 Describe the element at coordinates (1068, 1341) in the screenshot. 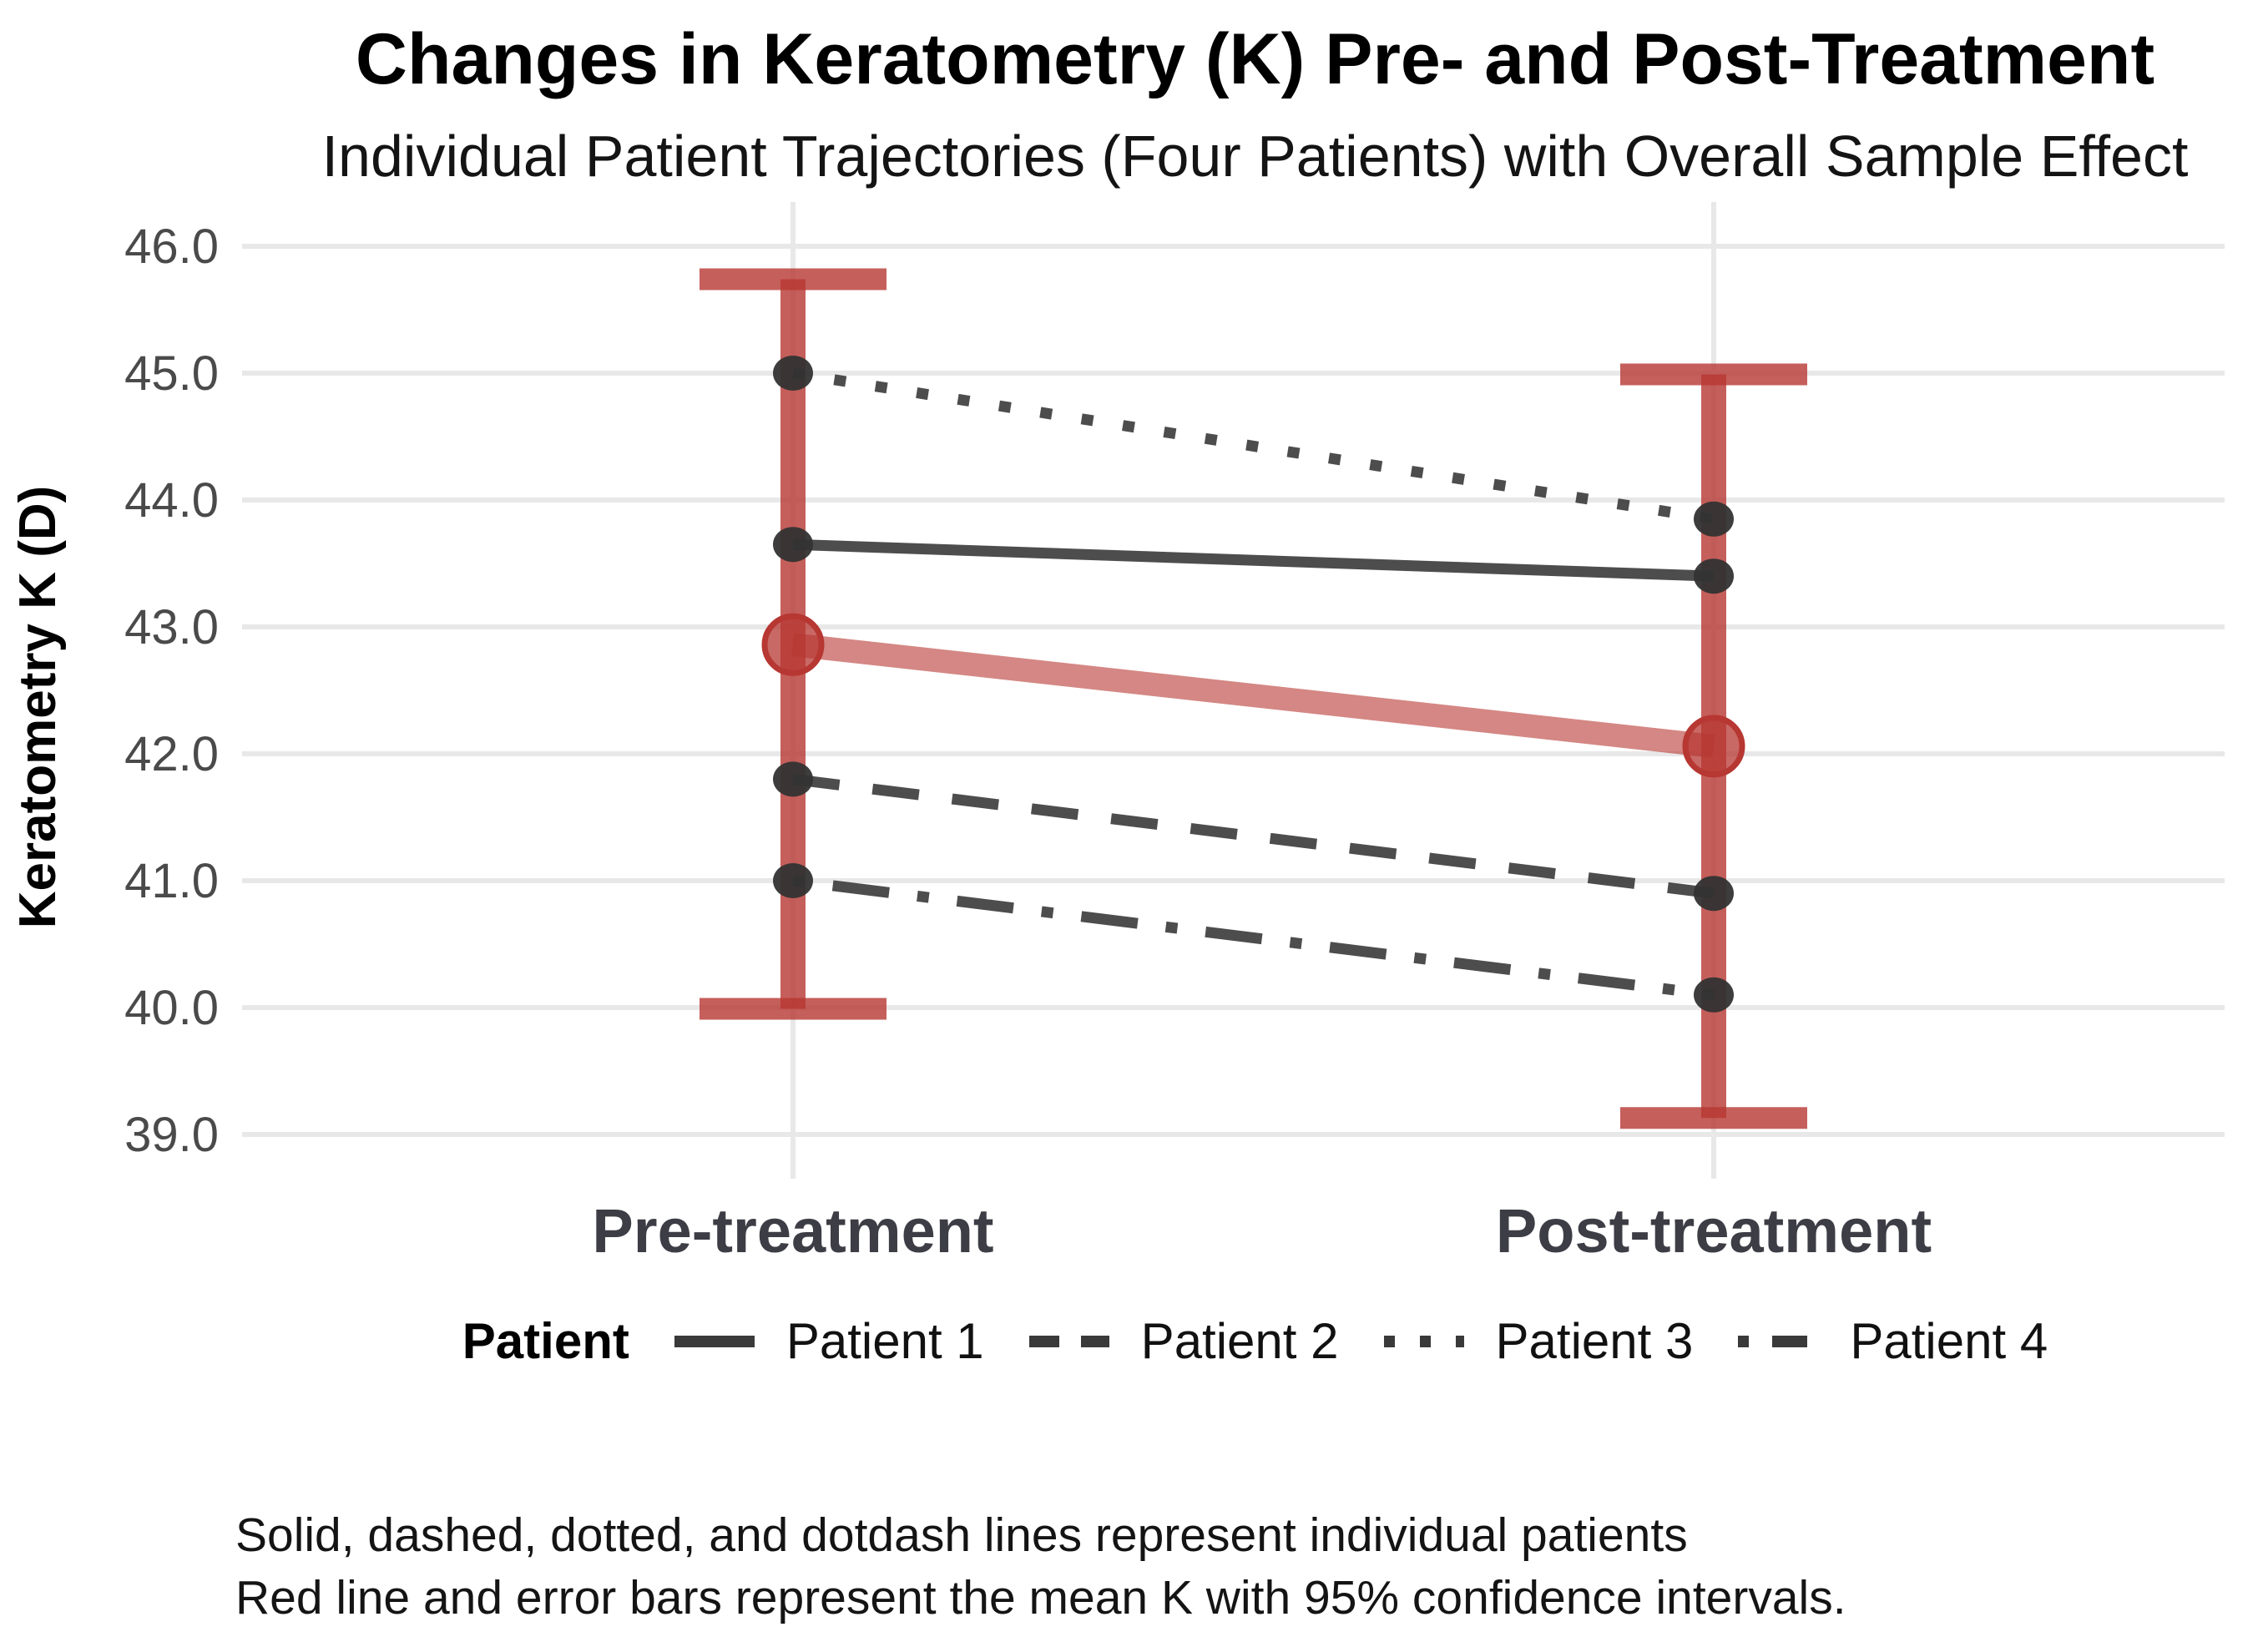

I see `legend-key-dashed-line` at that location.